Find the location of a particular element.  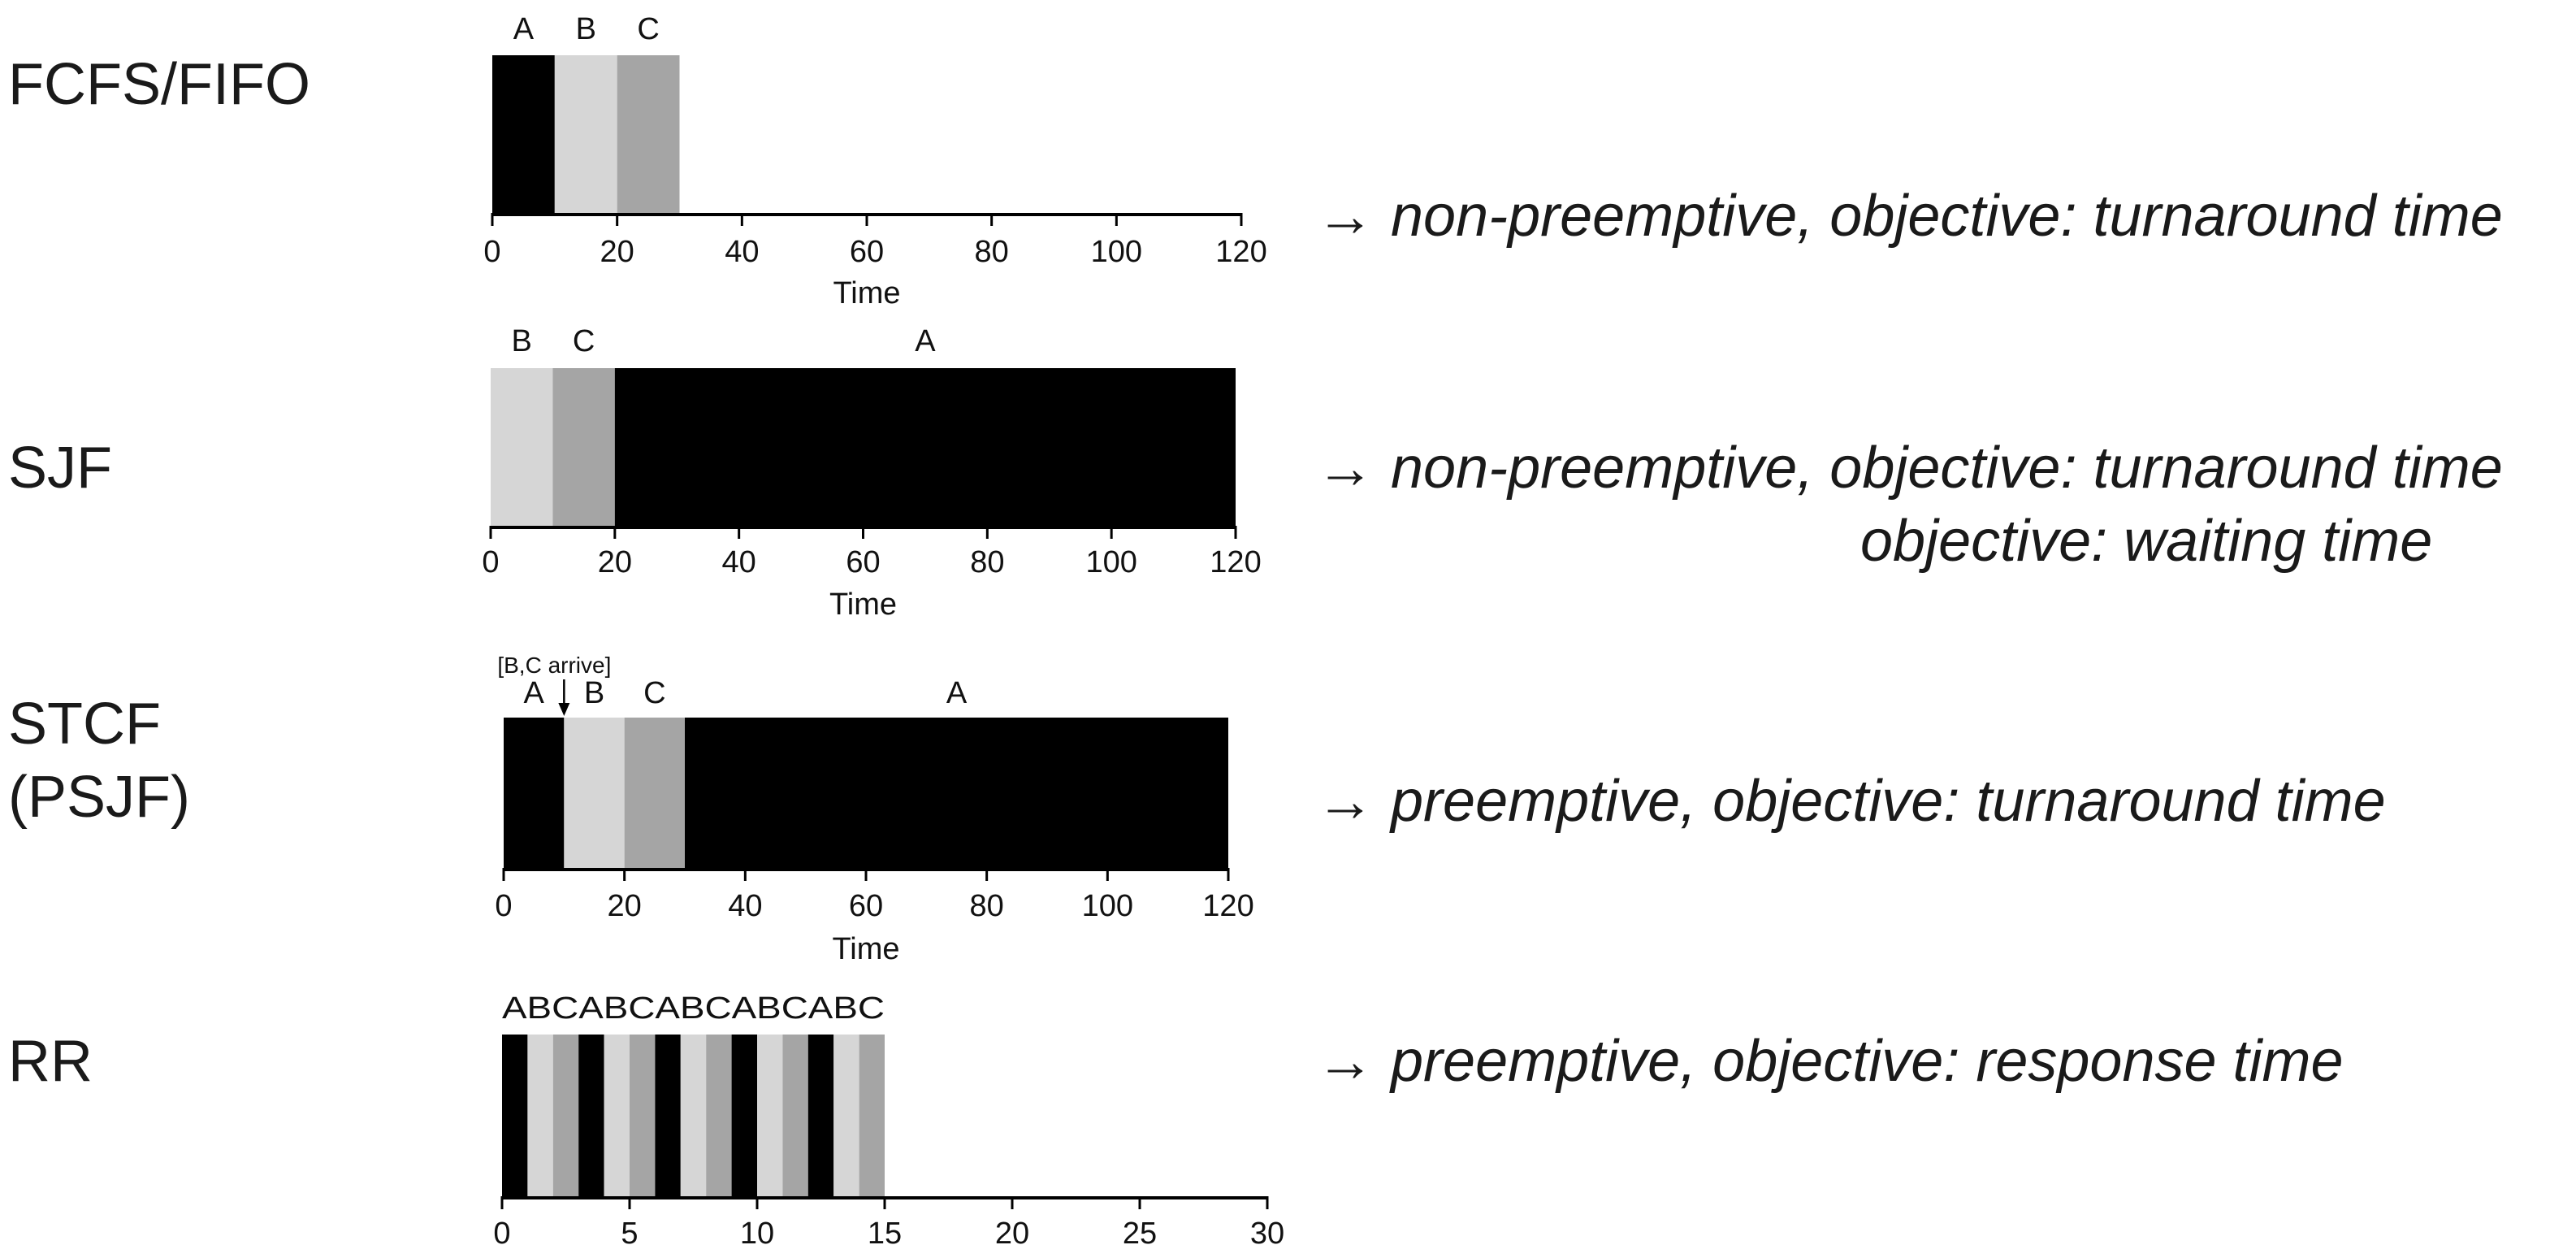

segment-label: ABCABCABCABCABC is located at coordinates (693, 1008).